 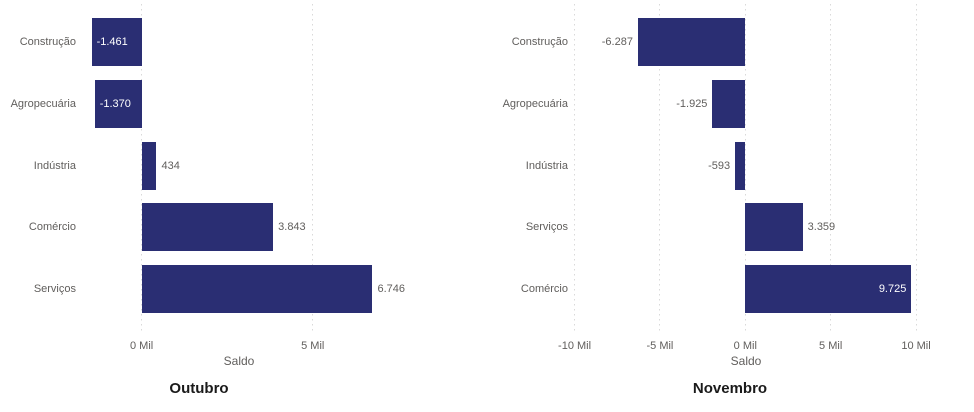 What do you see at coordinates (313, 168) in the screenshot?
I see `gridline-outubro-5-mil` at bounding box center [313, 168].